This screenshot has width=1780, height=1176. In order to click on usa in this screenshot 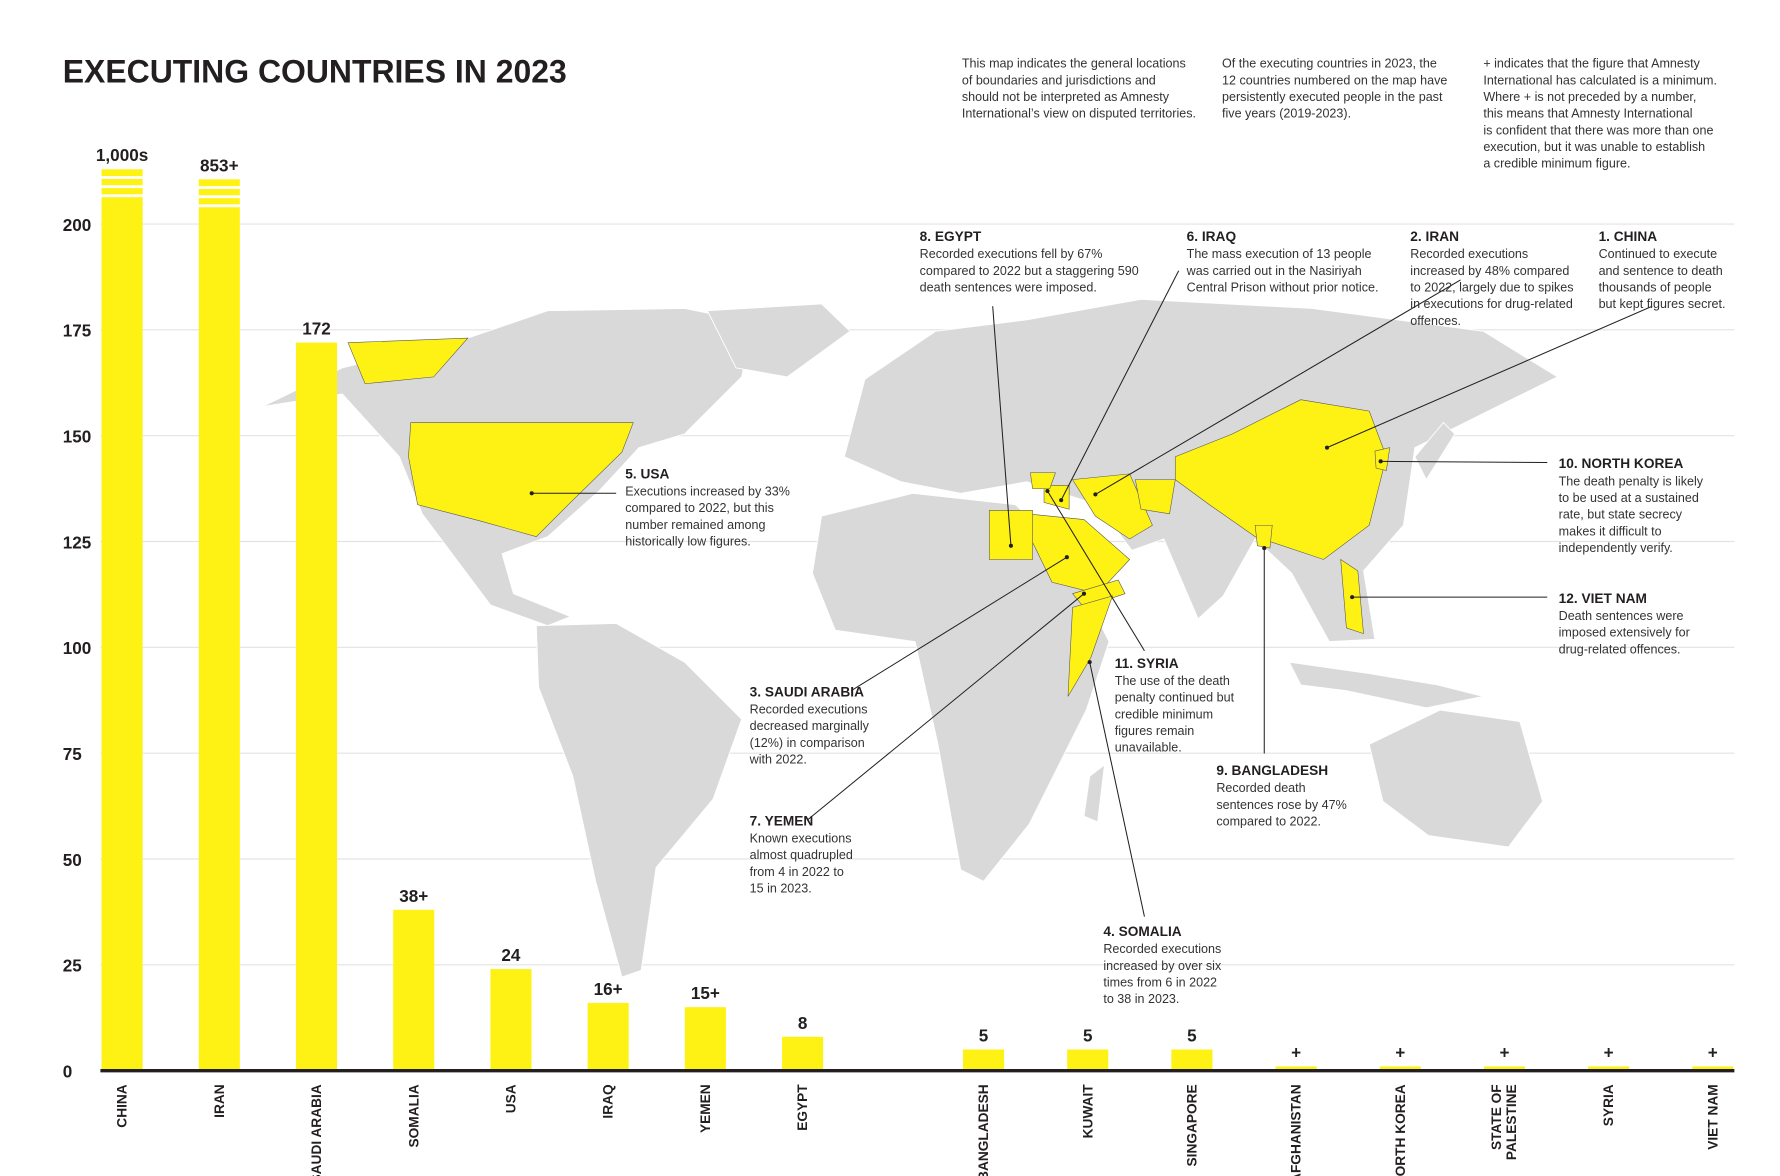, I will do `click(521, 479)`.